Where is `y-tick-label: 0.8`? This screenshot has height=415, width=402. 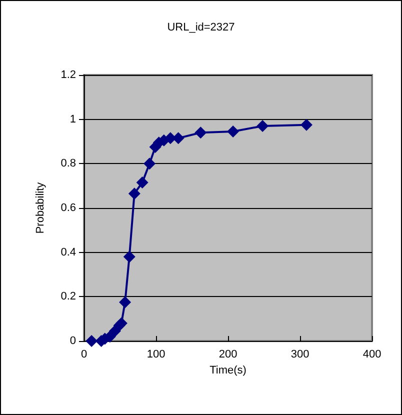
y-tick-label: 0.8 is located at coordinates (68, 164).